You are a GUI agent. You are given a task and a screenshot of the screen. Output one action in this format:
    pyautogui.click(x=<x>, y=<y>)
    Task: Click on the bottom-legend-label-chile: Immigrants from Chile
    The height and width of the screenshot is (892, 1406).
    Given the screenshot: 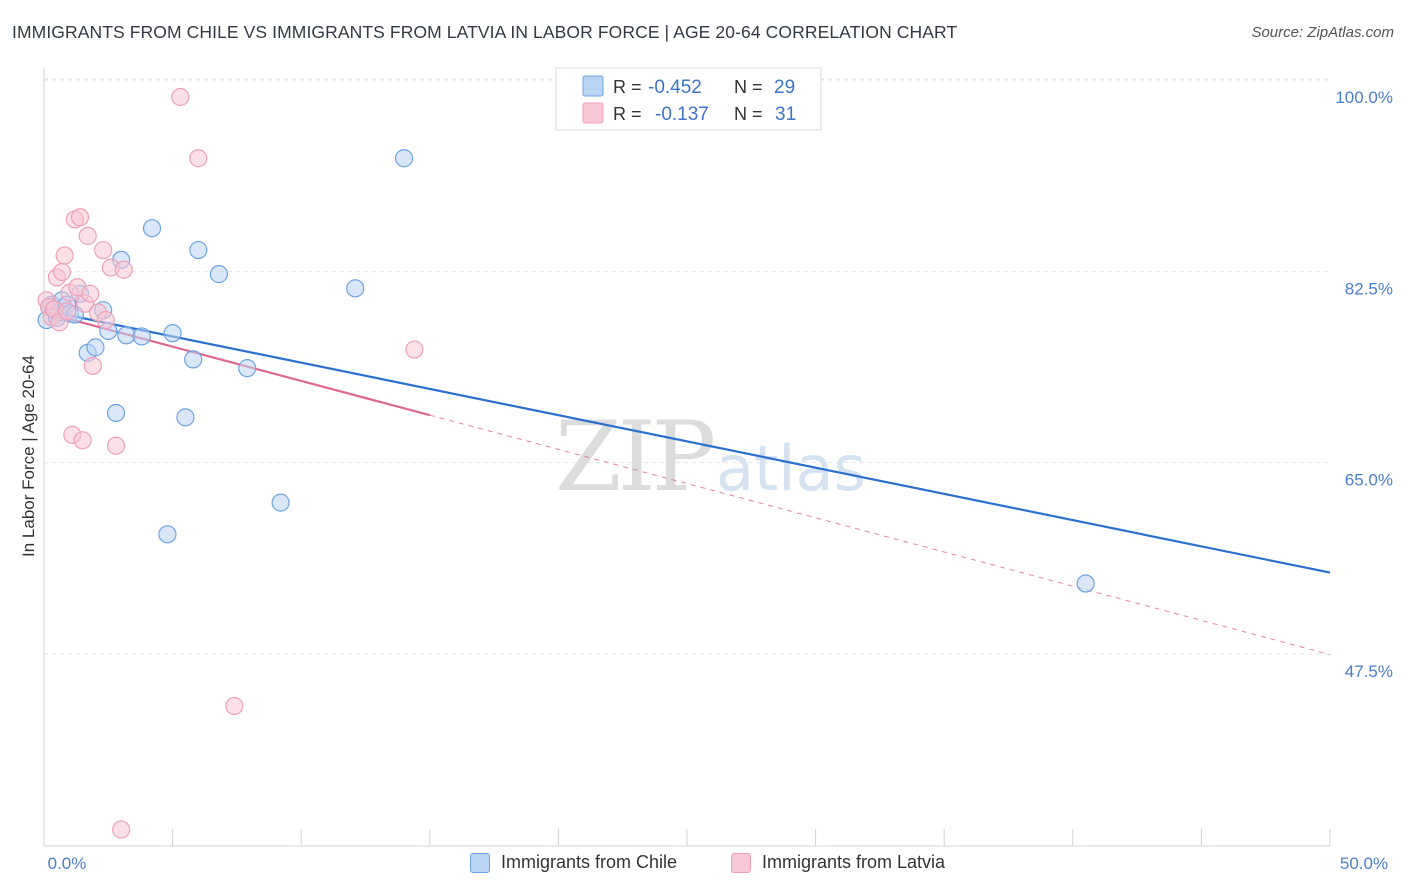 What is the action you would take?
    pyautogui.click(x=589, y=862)
    